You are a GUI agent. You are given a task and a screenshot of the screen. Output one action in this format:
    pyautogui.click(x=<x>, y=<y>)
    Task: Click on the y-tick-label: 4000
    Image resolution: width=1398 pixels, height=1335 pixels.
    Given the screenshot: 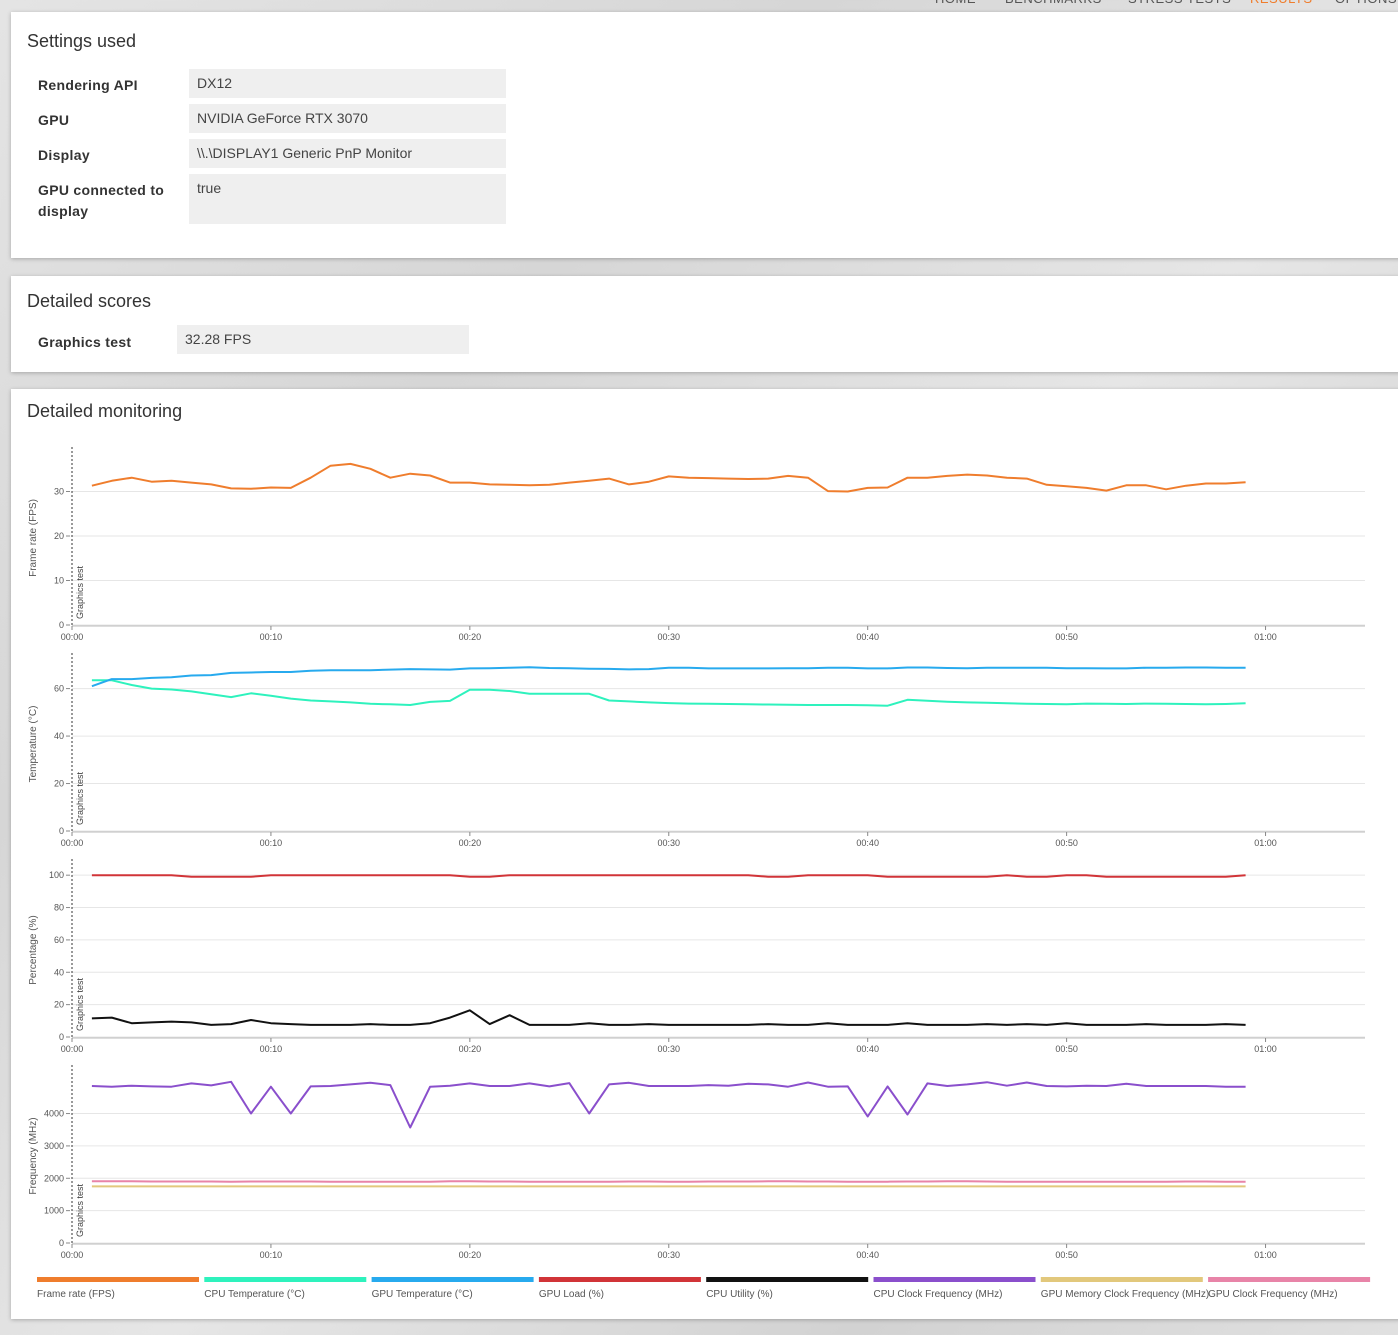 What is the action you would take?
    pyautogui.click(x=54, y=1114)
    